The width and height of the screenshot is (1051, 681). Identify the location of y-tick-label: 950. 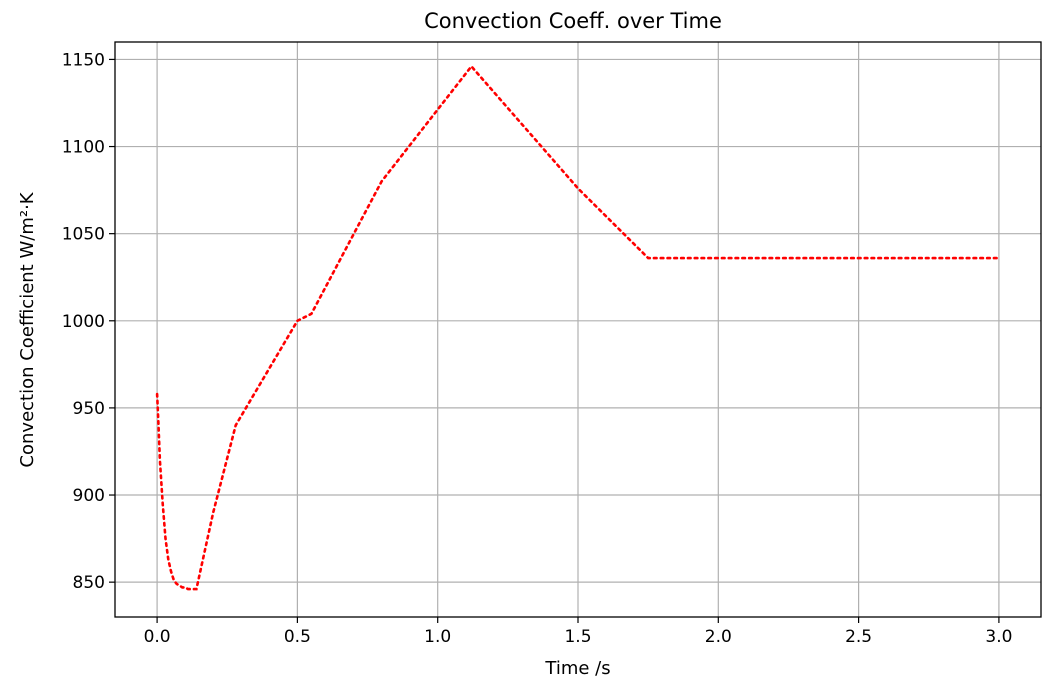
(89, 409).